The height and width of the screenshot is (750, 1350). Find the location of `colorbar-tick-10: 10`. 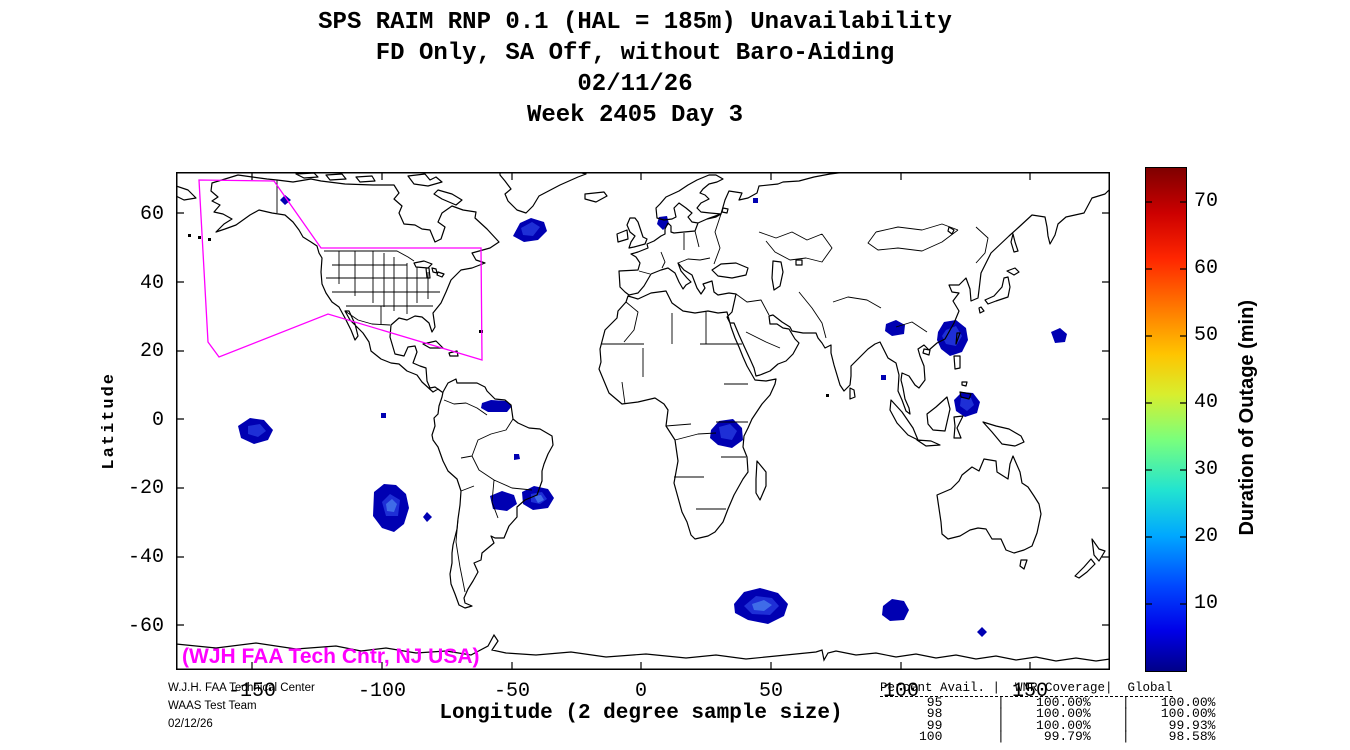

colorbar-tick-10: 10 is located at coordinates (1206, 603).